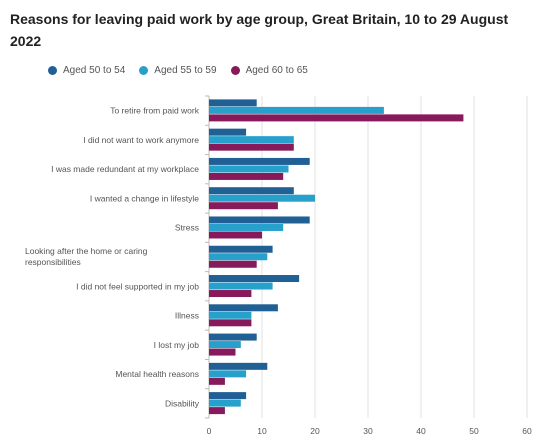  I want to click on category-label: I did not feel supported in my job, so click(137, 286).